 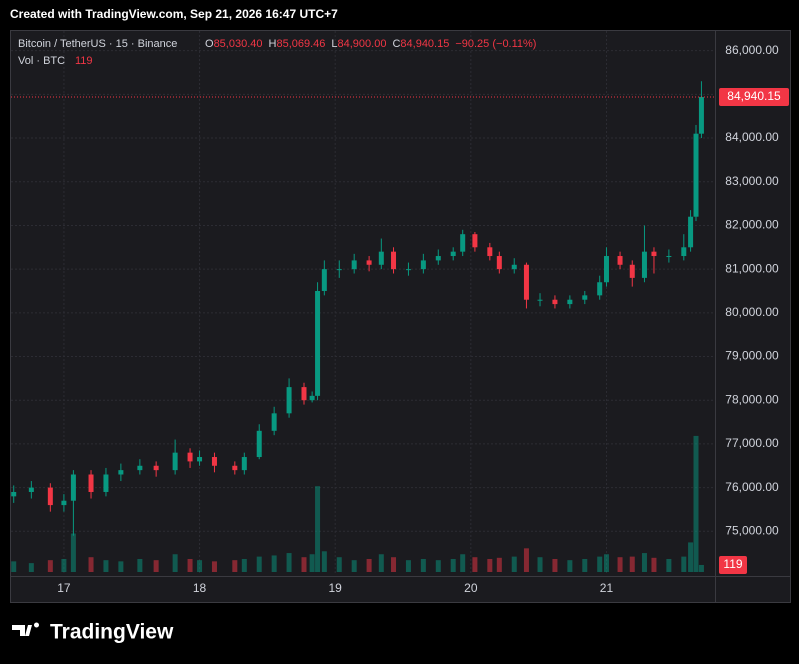 What do you see at coordinates (752, 312) in the screenshot?
I see `y-tick-label: 80,000.00` at bounding box center [752, 312].